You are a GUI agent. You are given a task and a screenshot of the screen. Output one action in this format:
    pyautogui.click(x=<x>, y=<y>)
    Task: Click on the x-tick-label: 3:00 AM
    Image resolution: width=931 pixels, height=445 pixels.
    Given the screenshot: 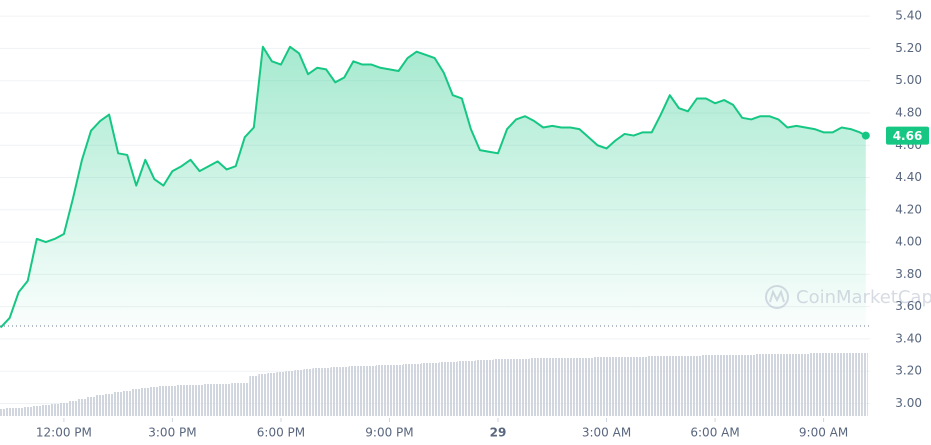 What is the action you would take?
    pyautogui.click(x=606, y=433)
    